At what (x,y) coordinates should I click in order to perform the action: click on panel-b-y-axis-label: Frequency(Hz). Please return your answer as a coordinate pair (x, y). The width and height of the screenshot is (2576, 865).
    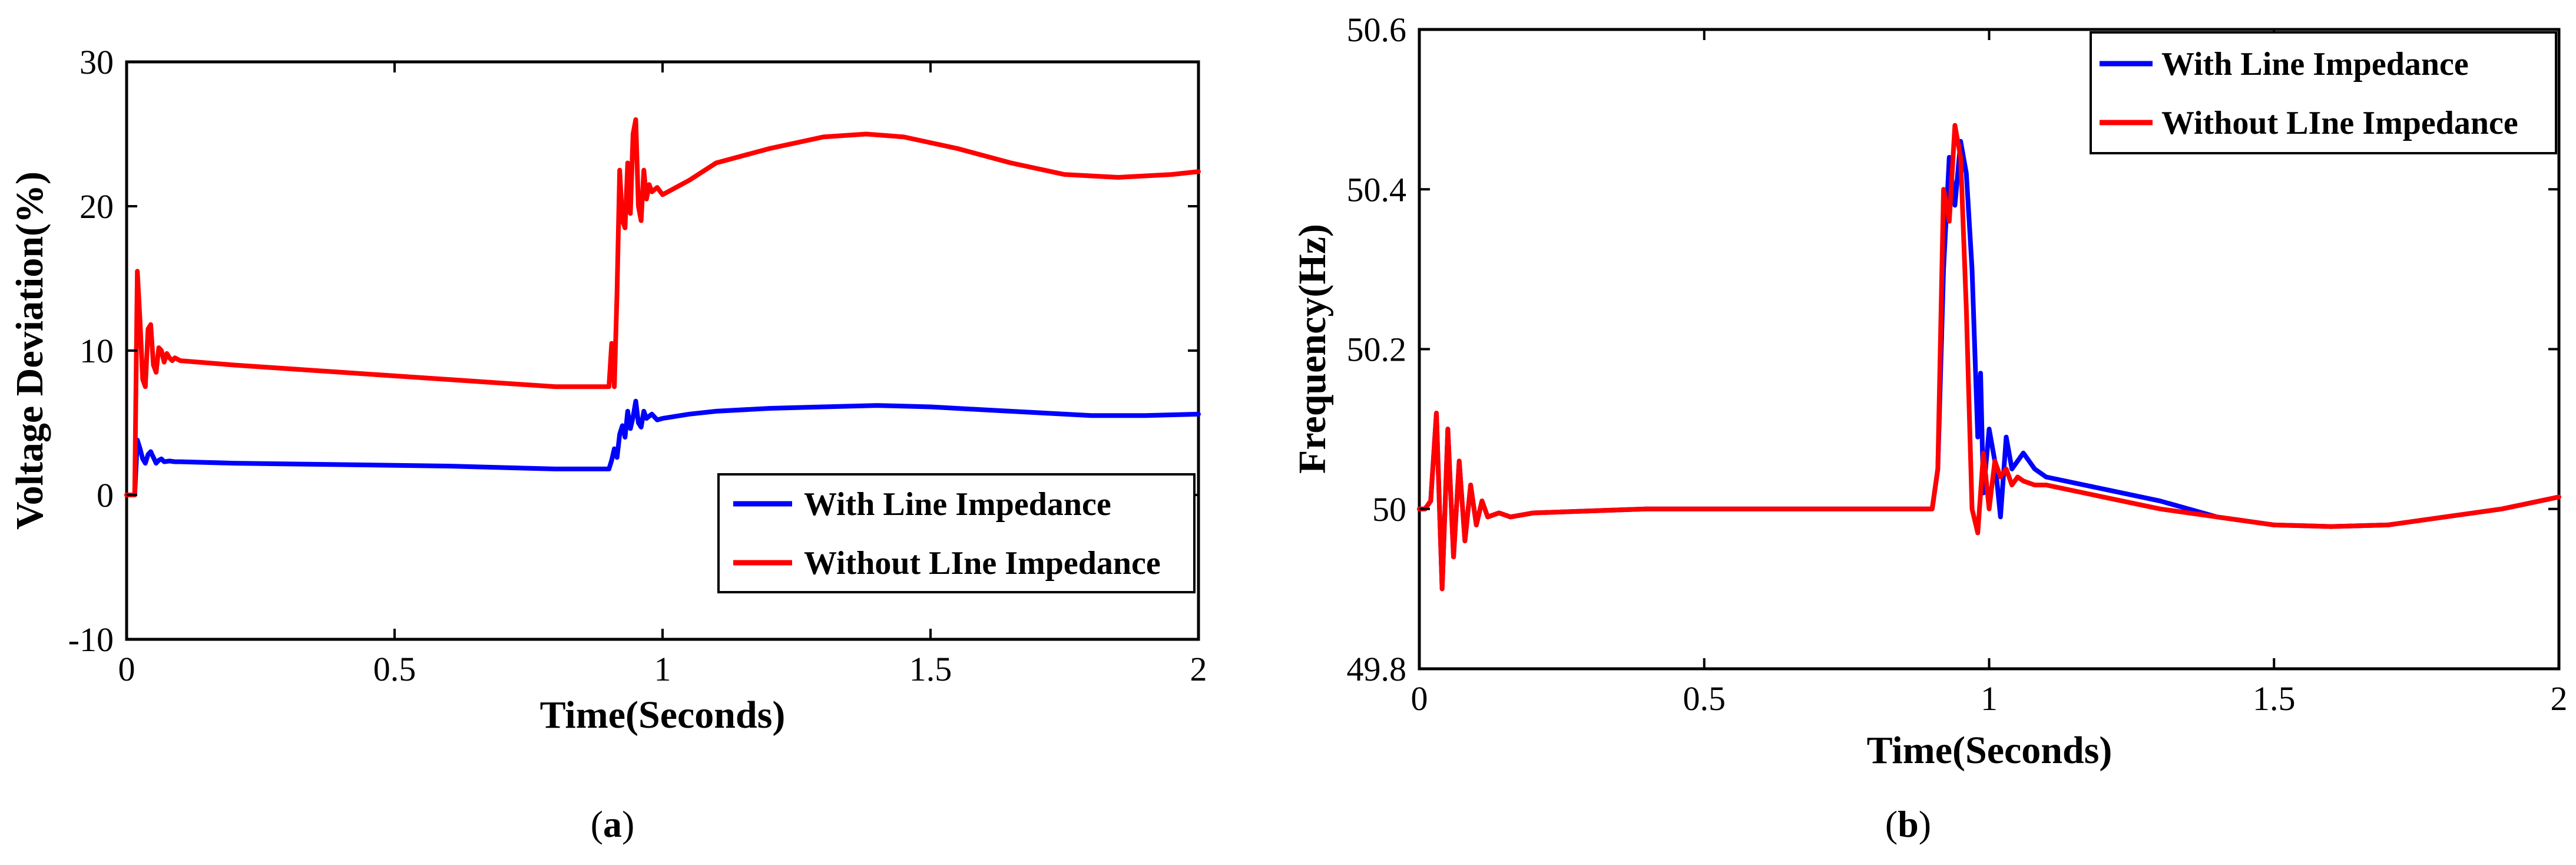
    Looking at the image, I should click on (1312, 349).